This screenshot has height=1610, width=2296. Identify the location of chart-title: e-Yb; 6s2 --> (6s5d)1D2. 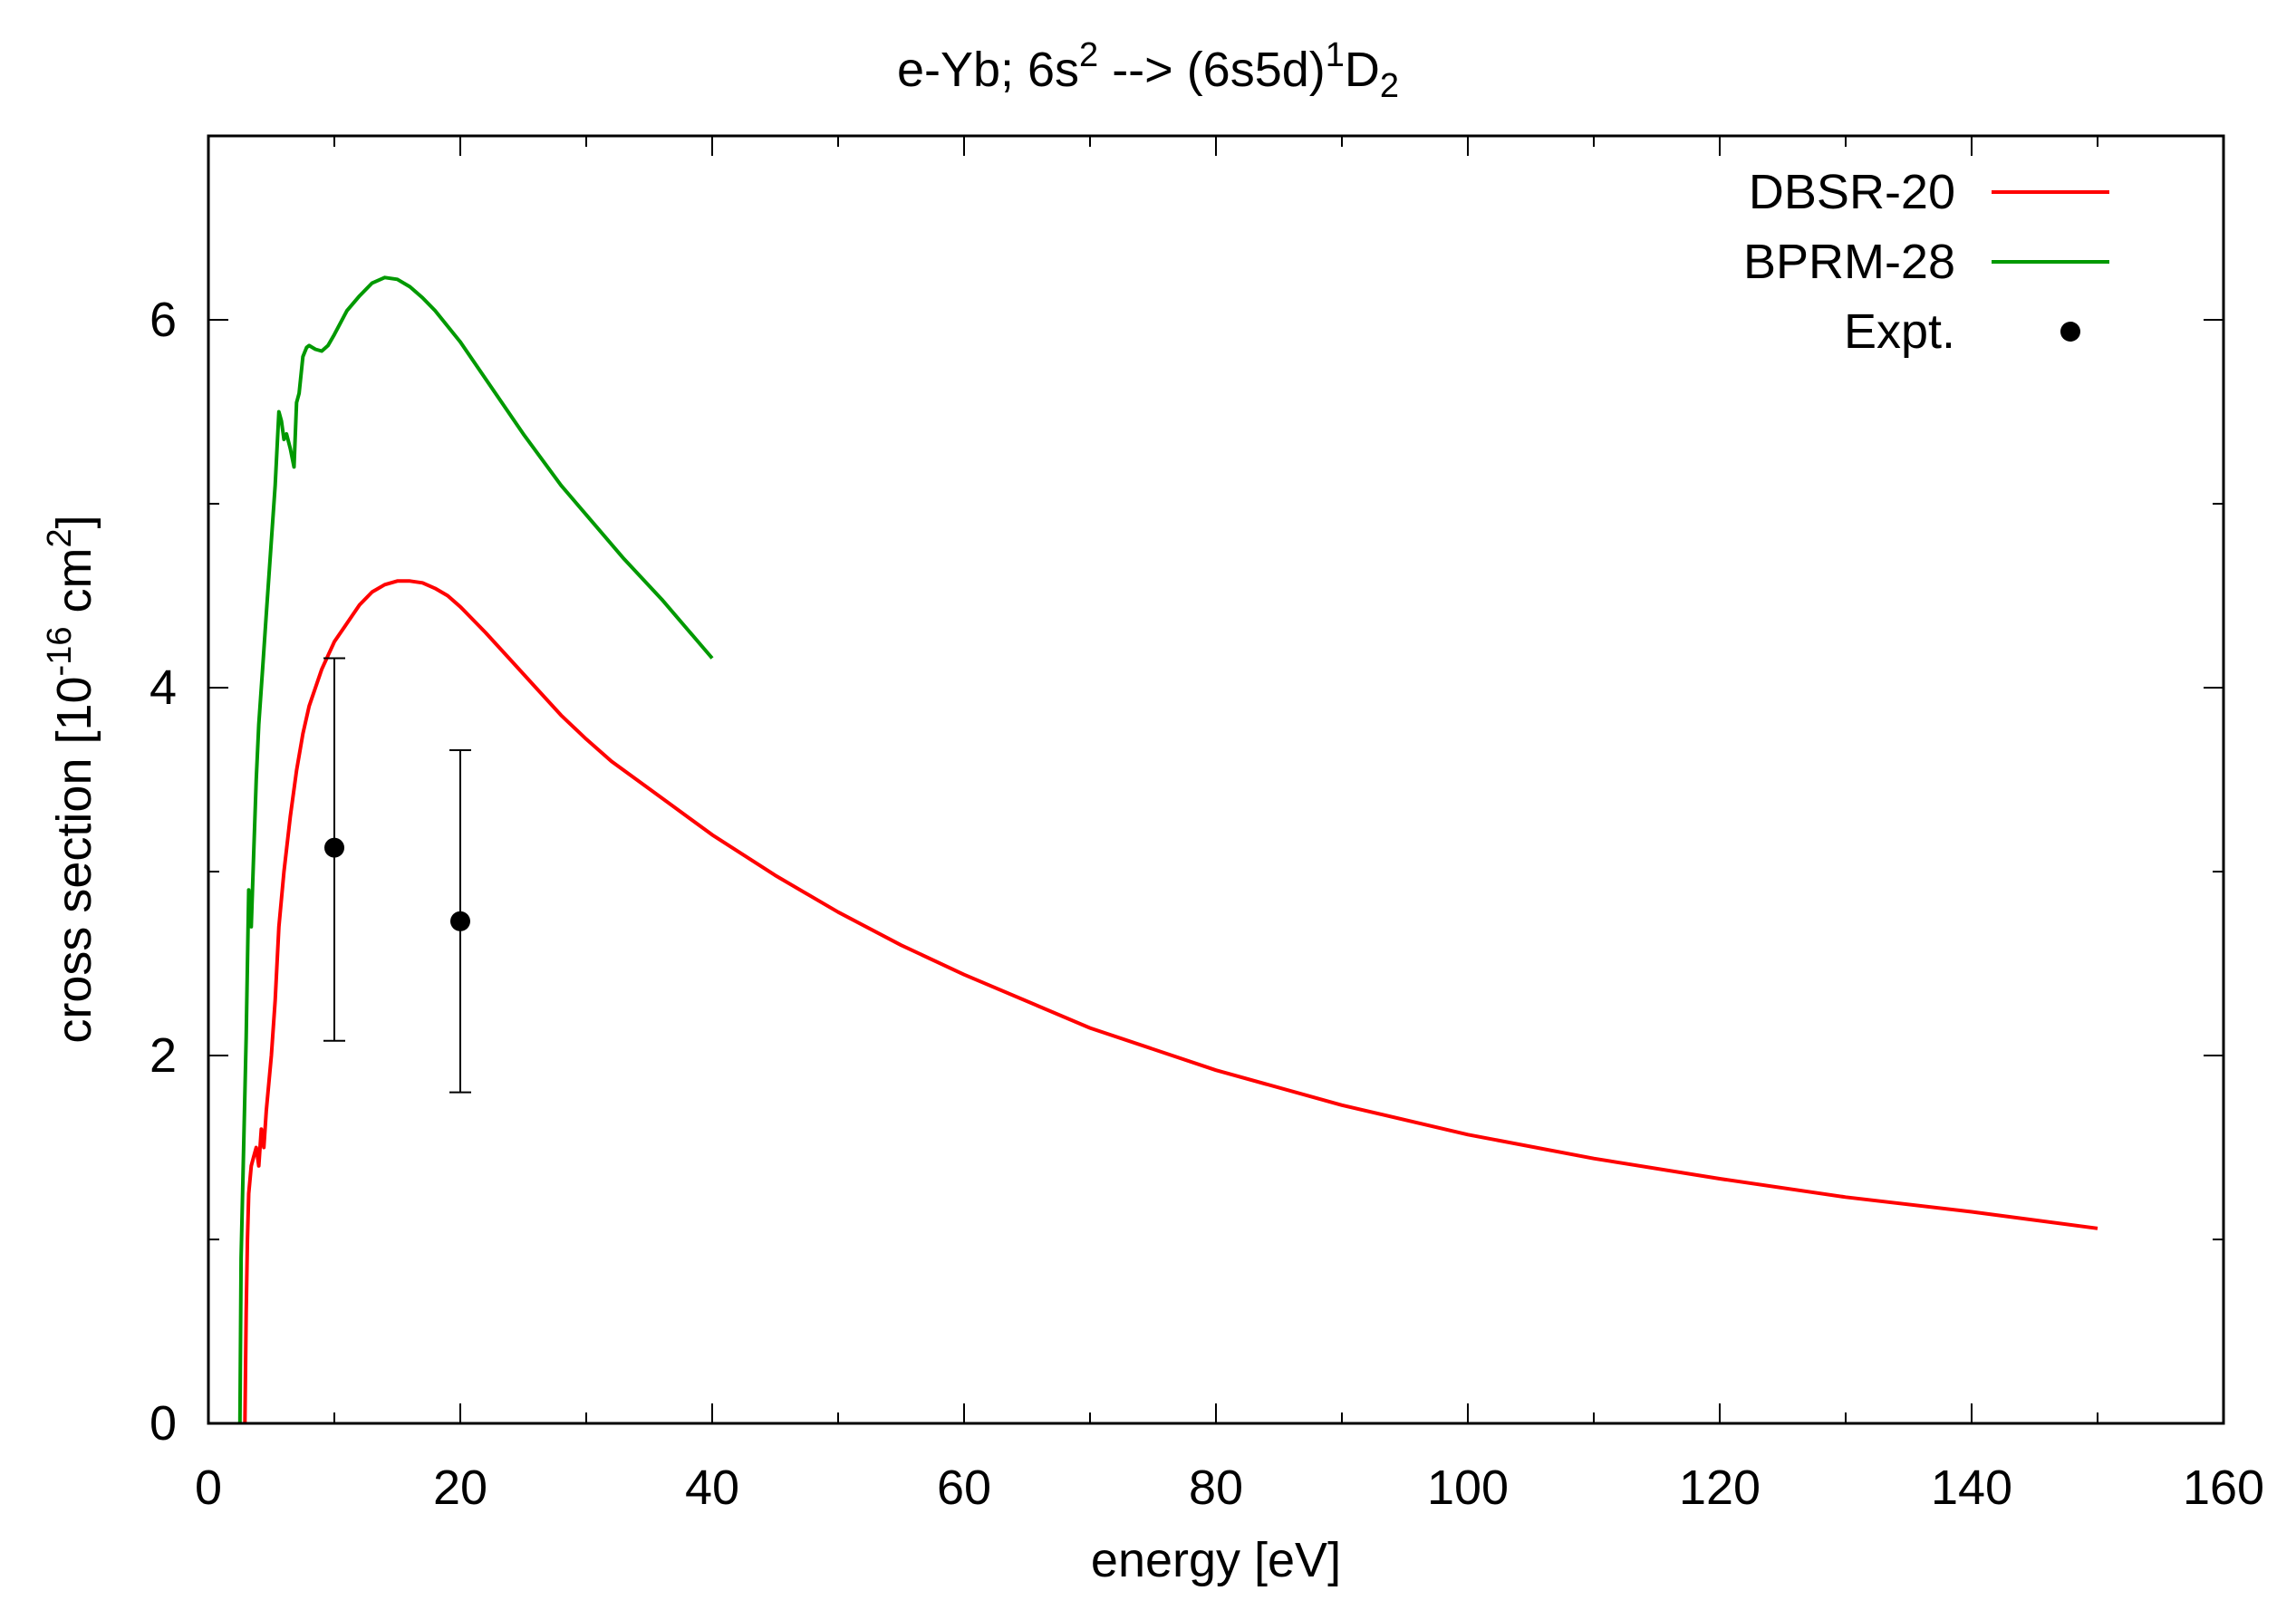
(1148, 70).